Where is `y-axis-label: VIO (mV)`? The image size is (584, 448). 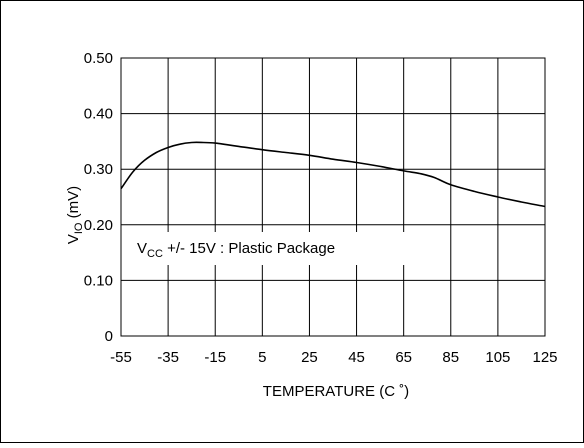
y-axis-label: VIO (mV) is located at coordinates (75, 215).